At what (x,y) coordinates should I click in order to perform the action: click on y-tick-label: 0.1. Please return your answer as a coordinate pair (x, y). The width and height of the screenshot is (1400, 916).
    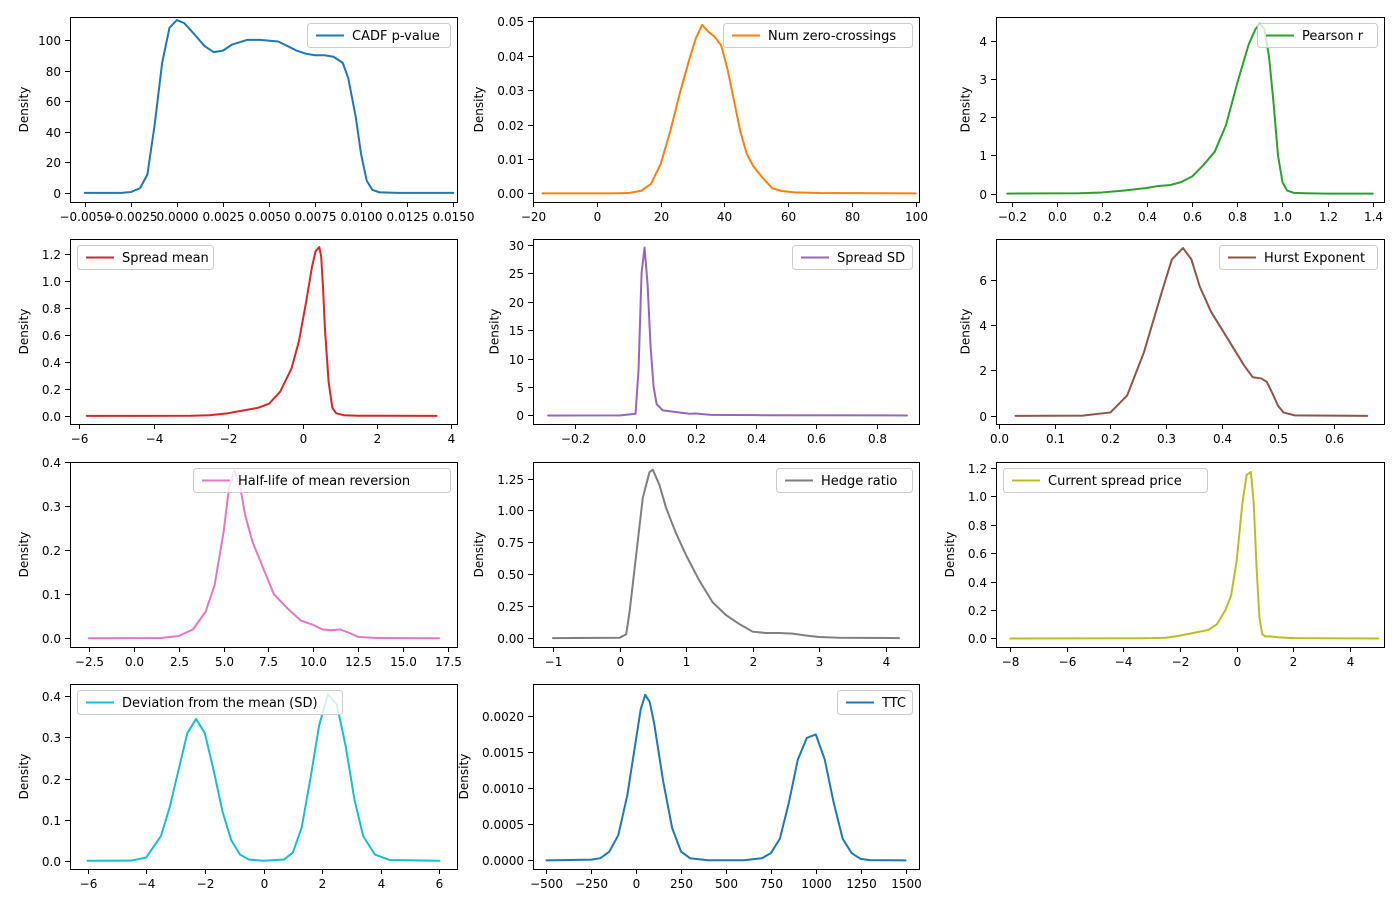
    Looking at the image, I should click on (51, 595).